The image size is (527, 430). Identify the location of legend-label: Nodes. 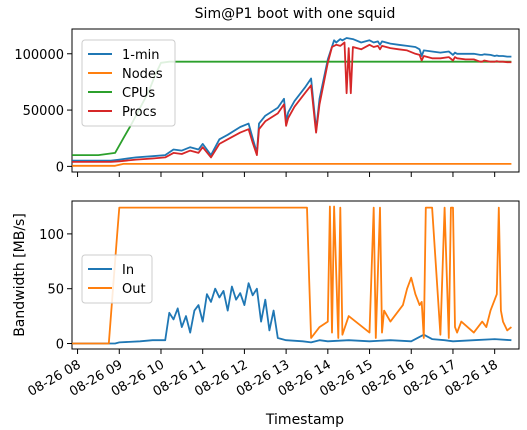
(142, 74).